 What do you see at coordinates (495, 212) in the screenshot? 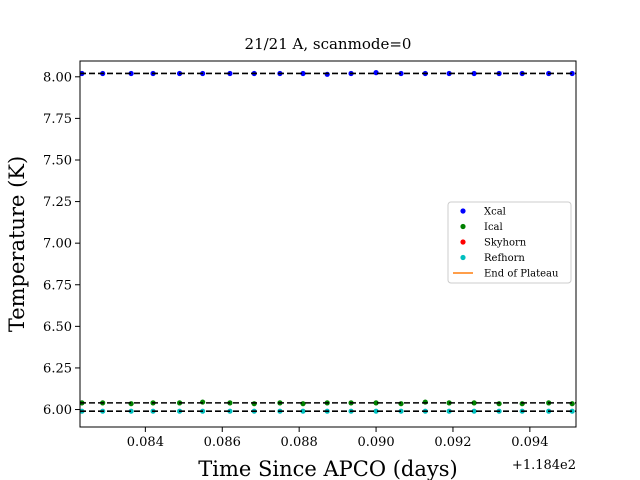
I see `legend-label: Xcal` at bounding box center [495, 212].